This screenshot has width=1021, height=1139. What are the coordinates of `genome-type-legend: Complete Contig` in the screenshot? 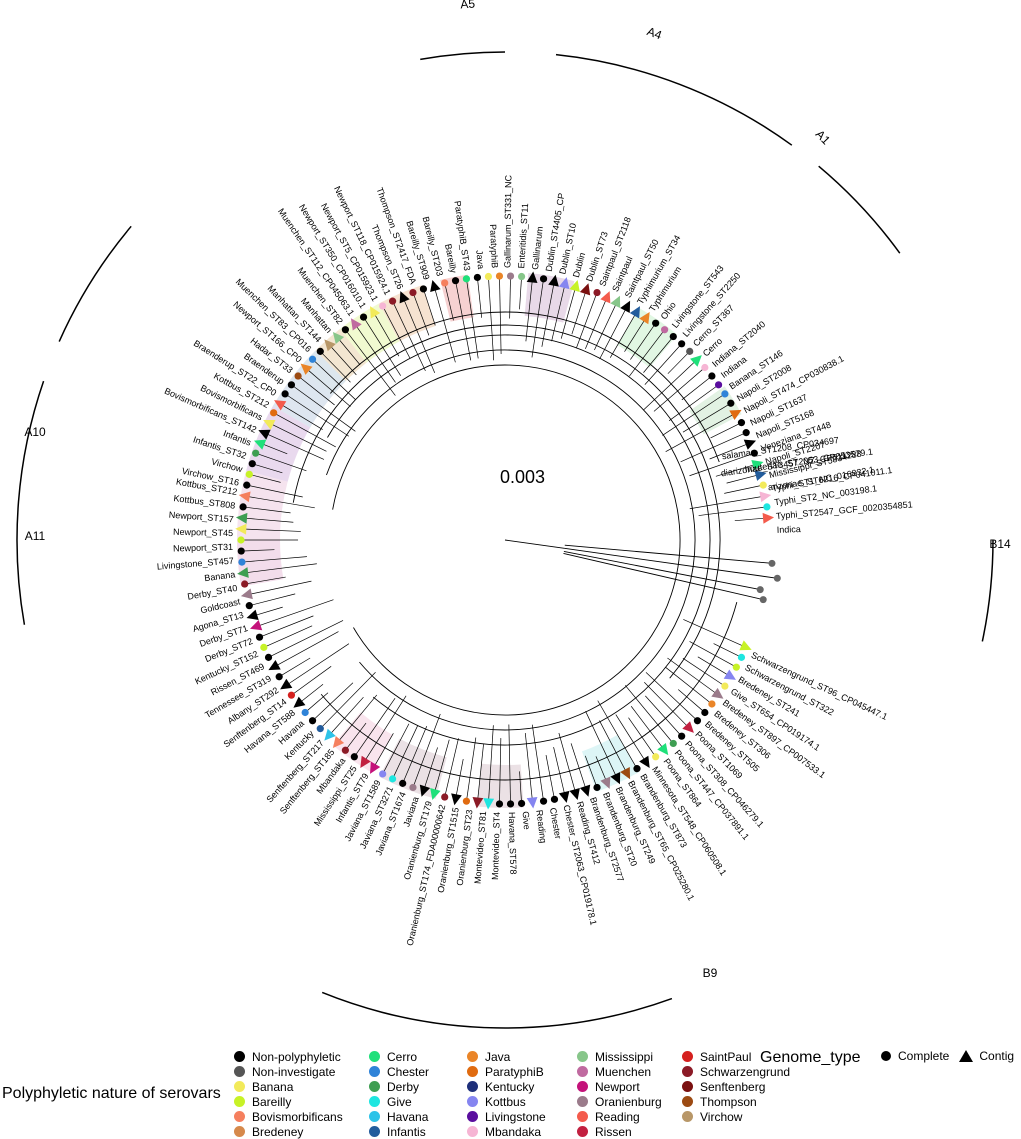 It's located at (950, 1056).